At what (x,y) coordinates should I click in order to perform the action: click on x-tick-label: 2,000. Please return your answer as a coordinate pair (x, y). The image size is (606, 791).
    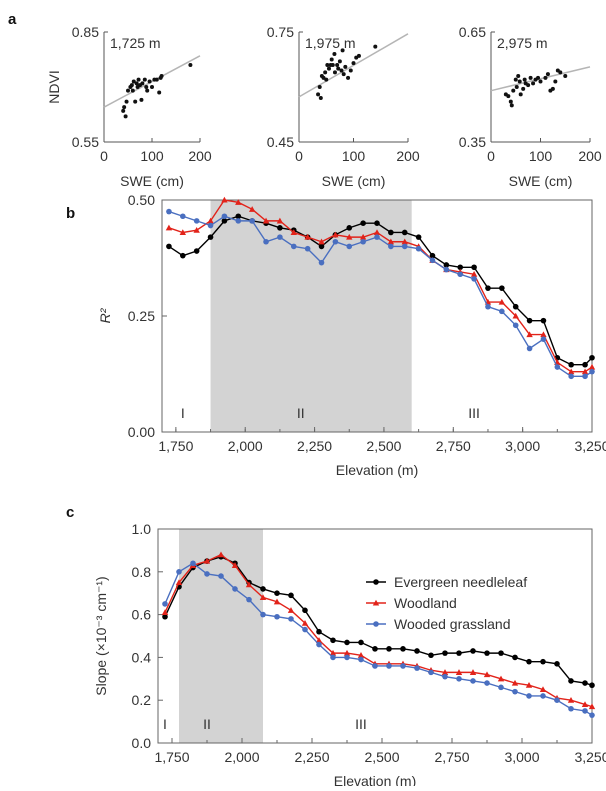
    Looking at the image, I should click on (241, 757).